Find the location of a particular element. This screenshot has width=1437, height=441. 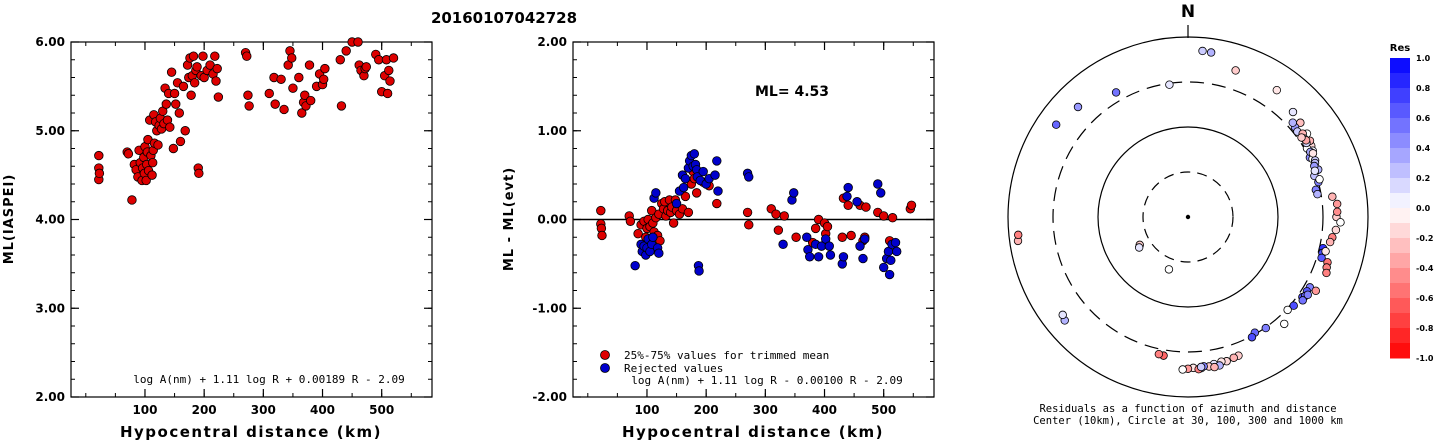

ring-300km is located at coordinates (1188, 217).